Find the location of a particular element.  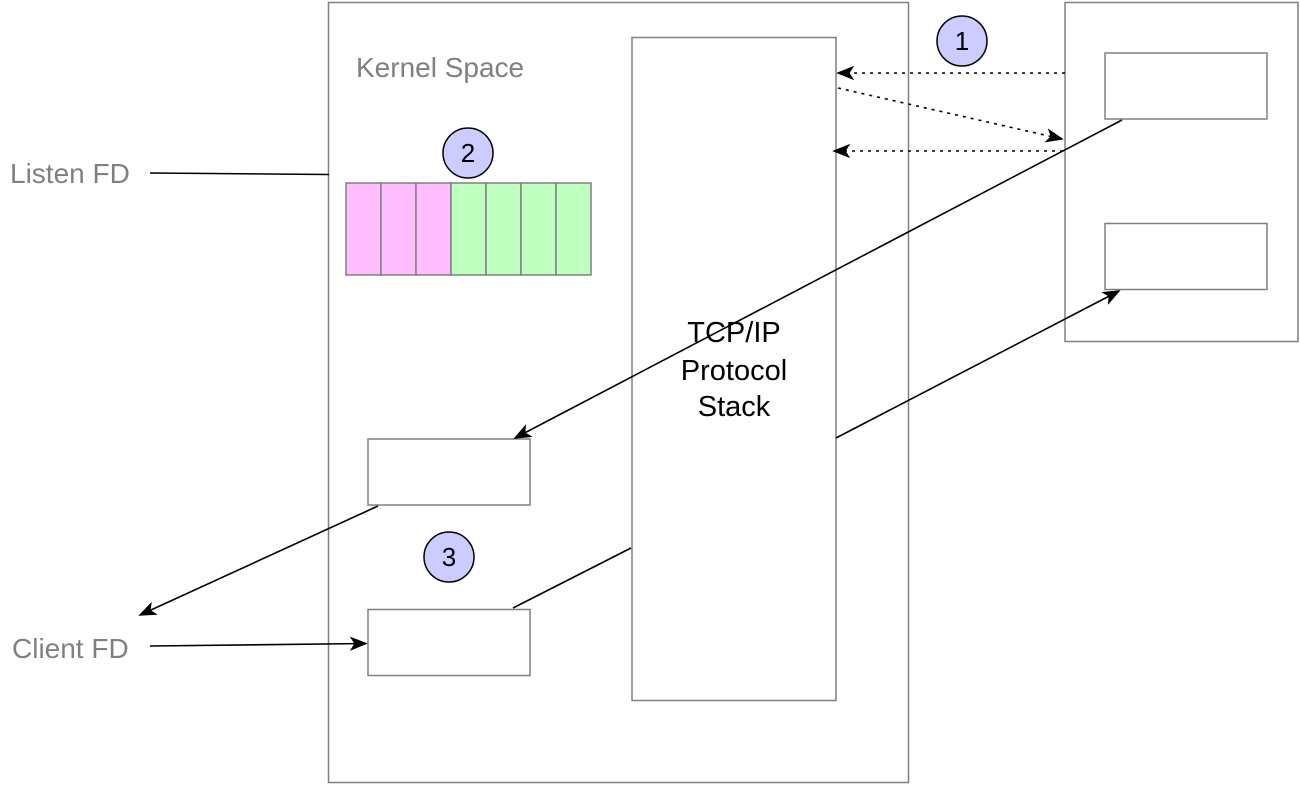

stack-to-remote-arrow is located at coordinates (978, 364).